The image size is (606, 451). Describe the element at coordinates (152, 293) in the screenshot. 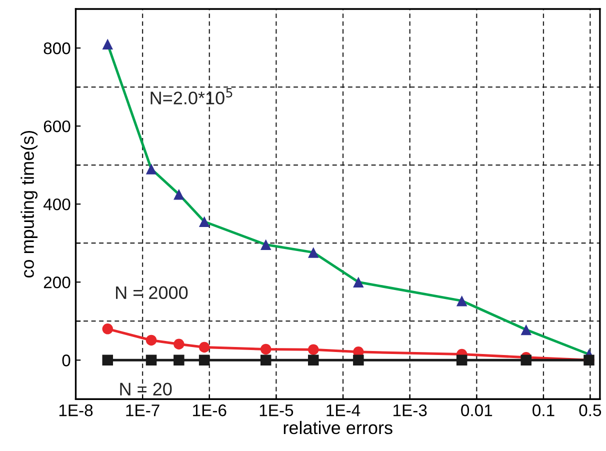

I see `series-label: N = 2000` at that location.